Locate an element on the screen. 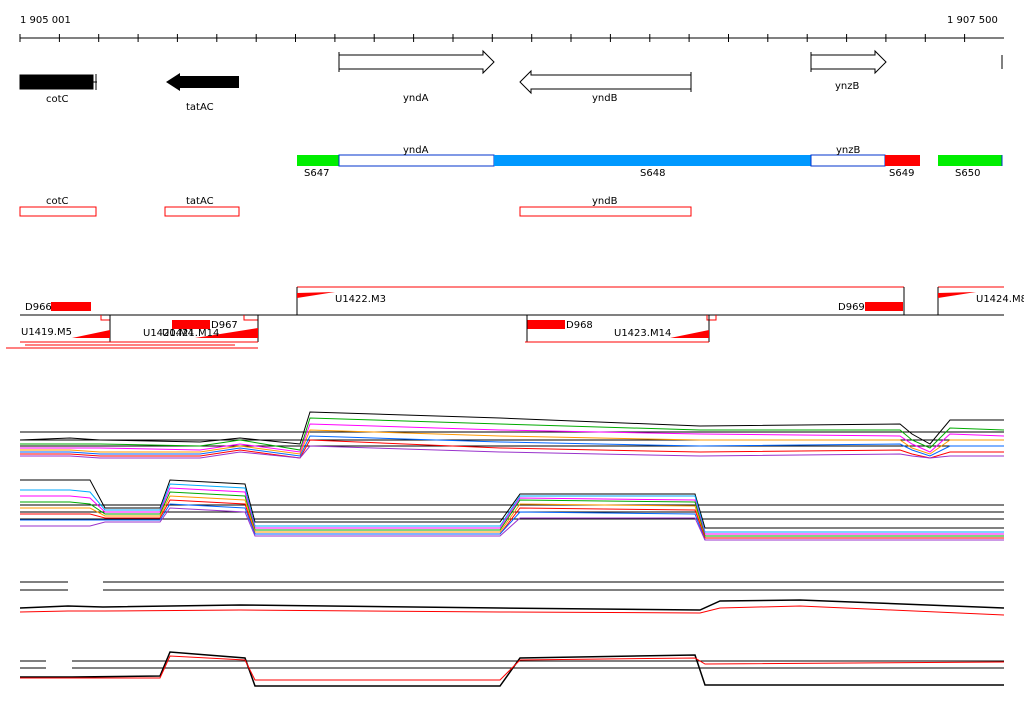  segment-yndA-box is located at coordinates (416, 160).